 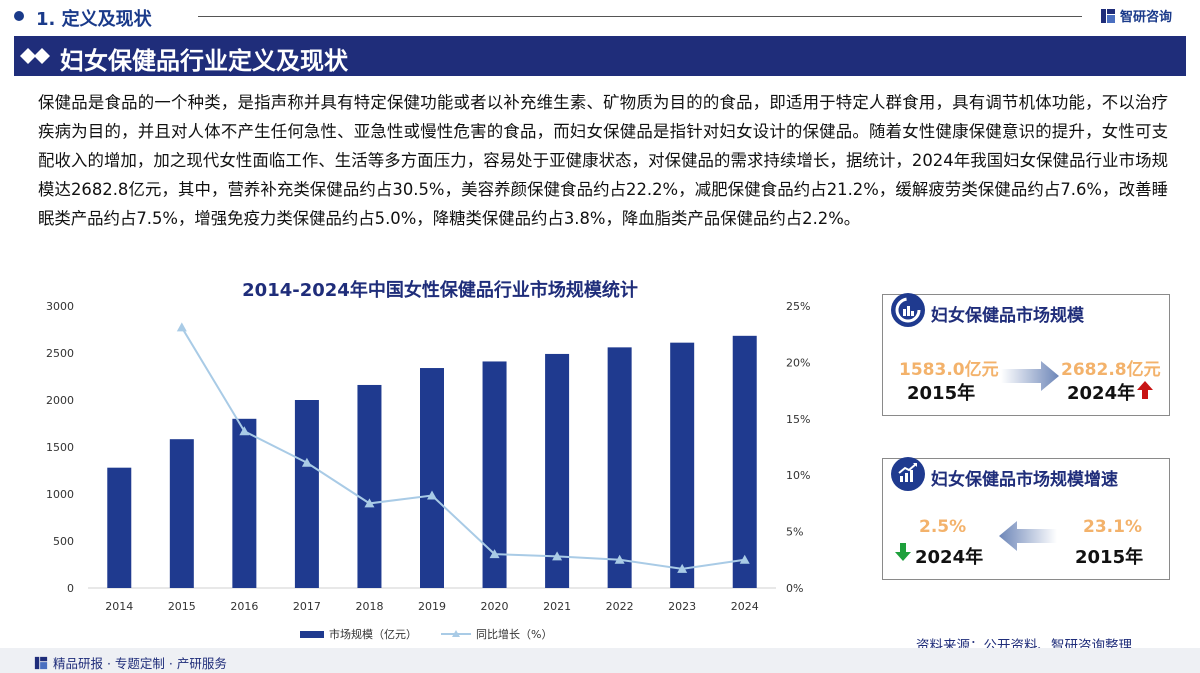 What do you see at coordinates (456, 634) in the screenshot?
I see `legend-swatch-line` at bounding box center [456, 634].